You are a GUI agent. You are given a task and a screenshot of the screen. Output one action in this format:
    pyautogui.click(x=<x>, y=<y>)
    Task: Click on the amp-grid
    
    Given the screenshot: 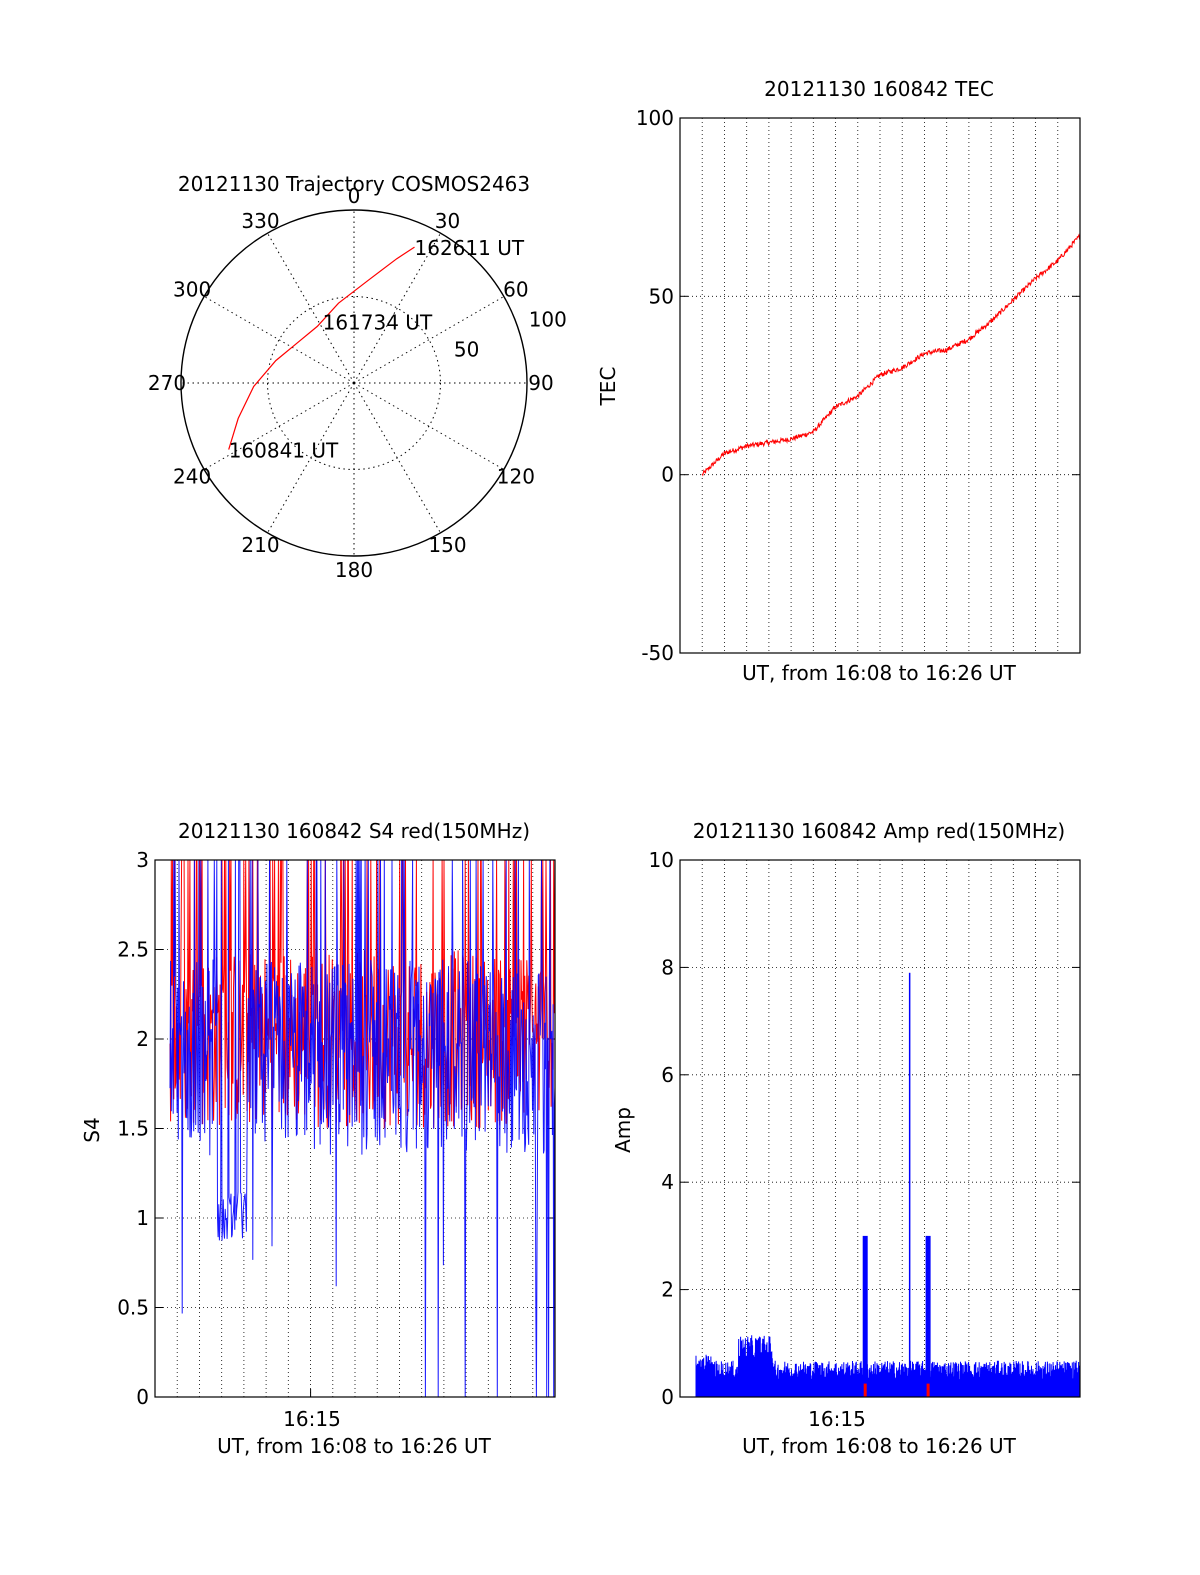 What is the action you would take?
    pyautogui.click(x=880, y=1128)
    